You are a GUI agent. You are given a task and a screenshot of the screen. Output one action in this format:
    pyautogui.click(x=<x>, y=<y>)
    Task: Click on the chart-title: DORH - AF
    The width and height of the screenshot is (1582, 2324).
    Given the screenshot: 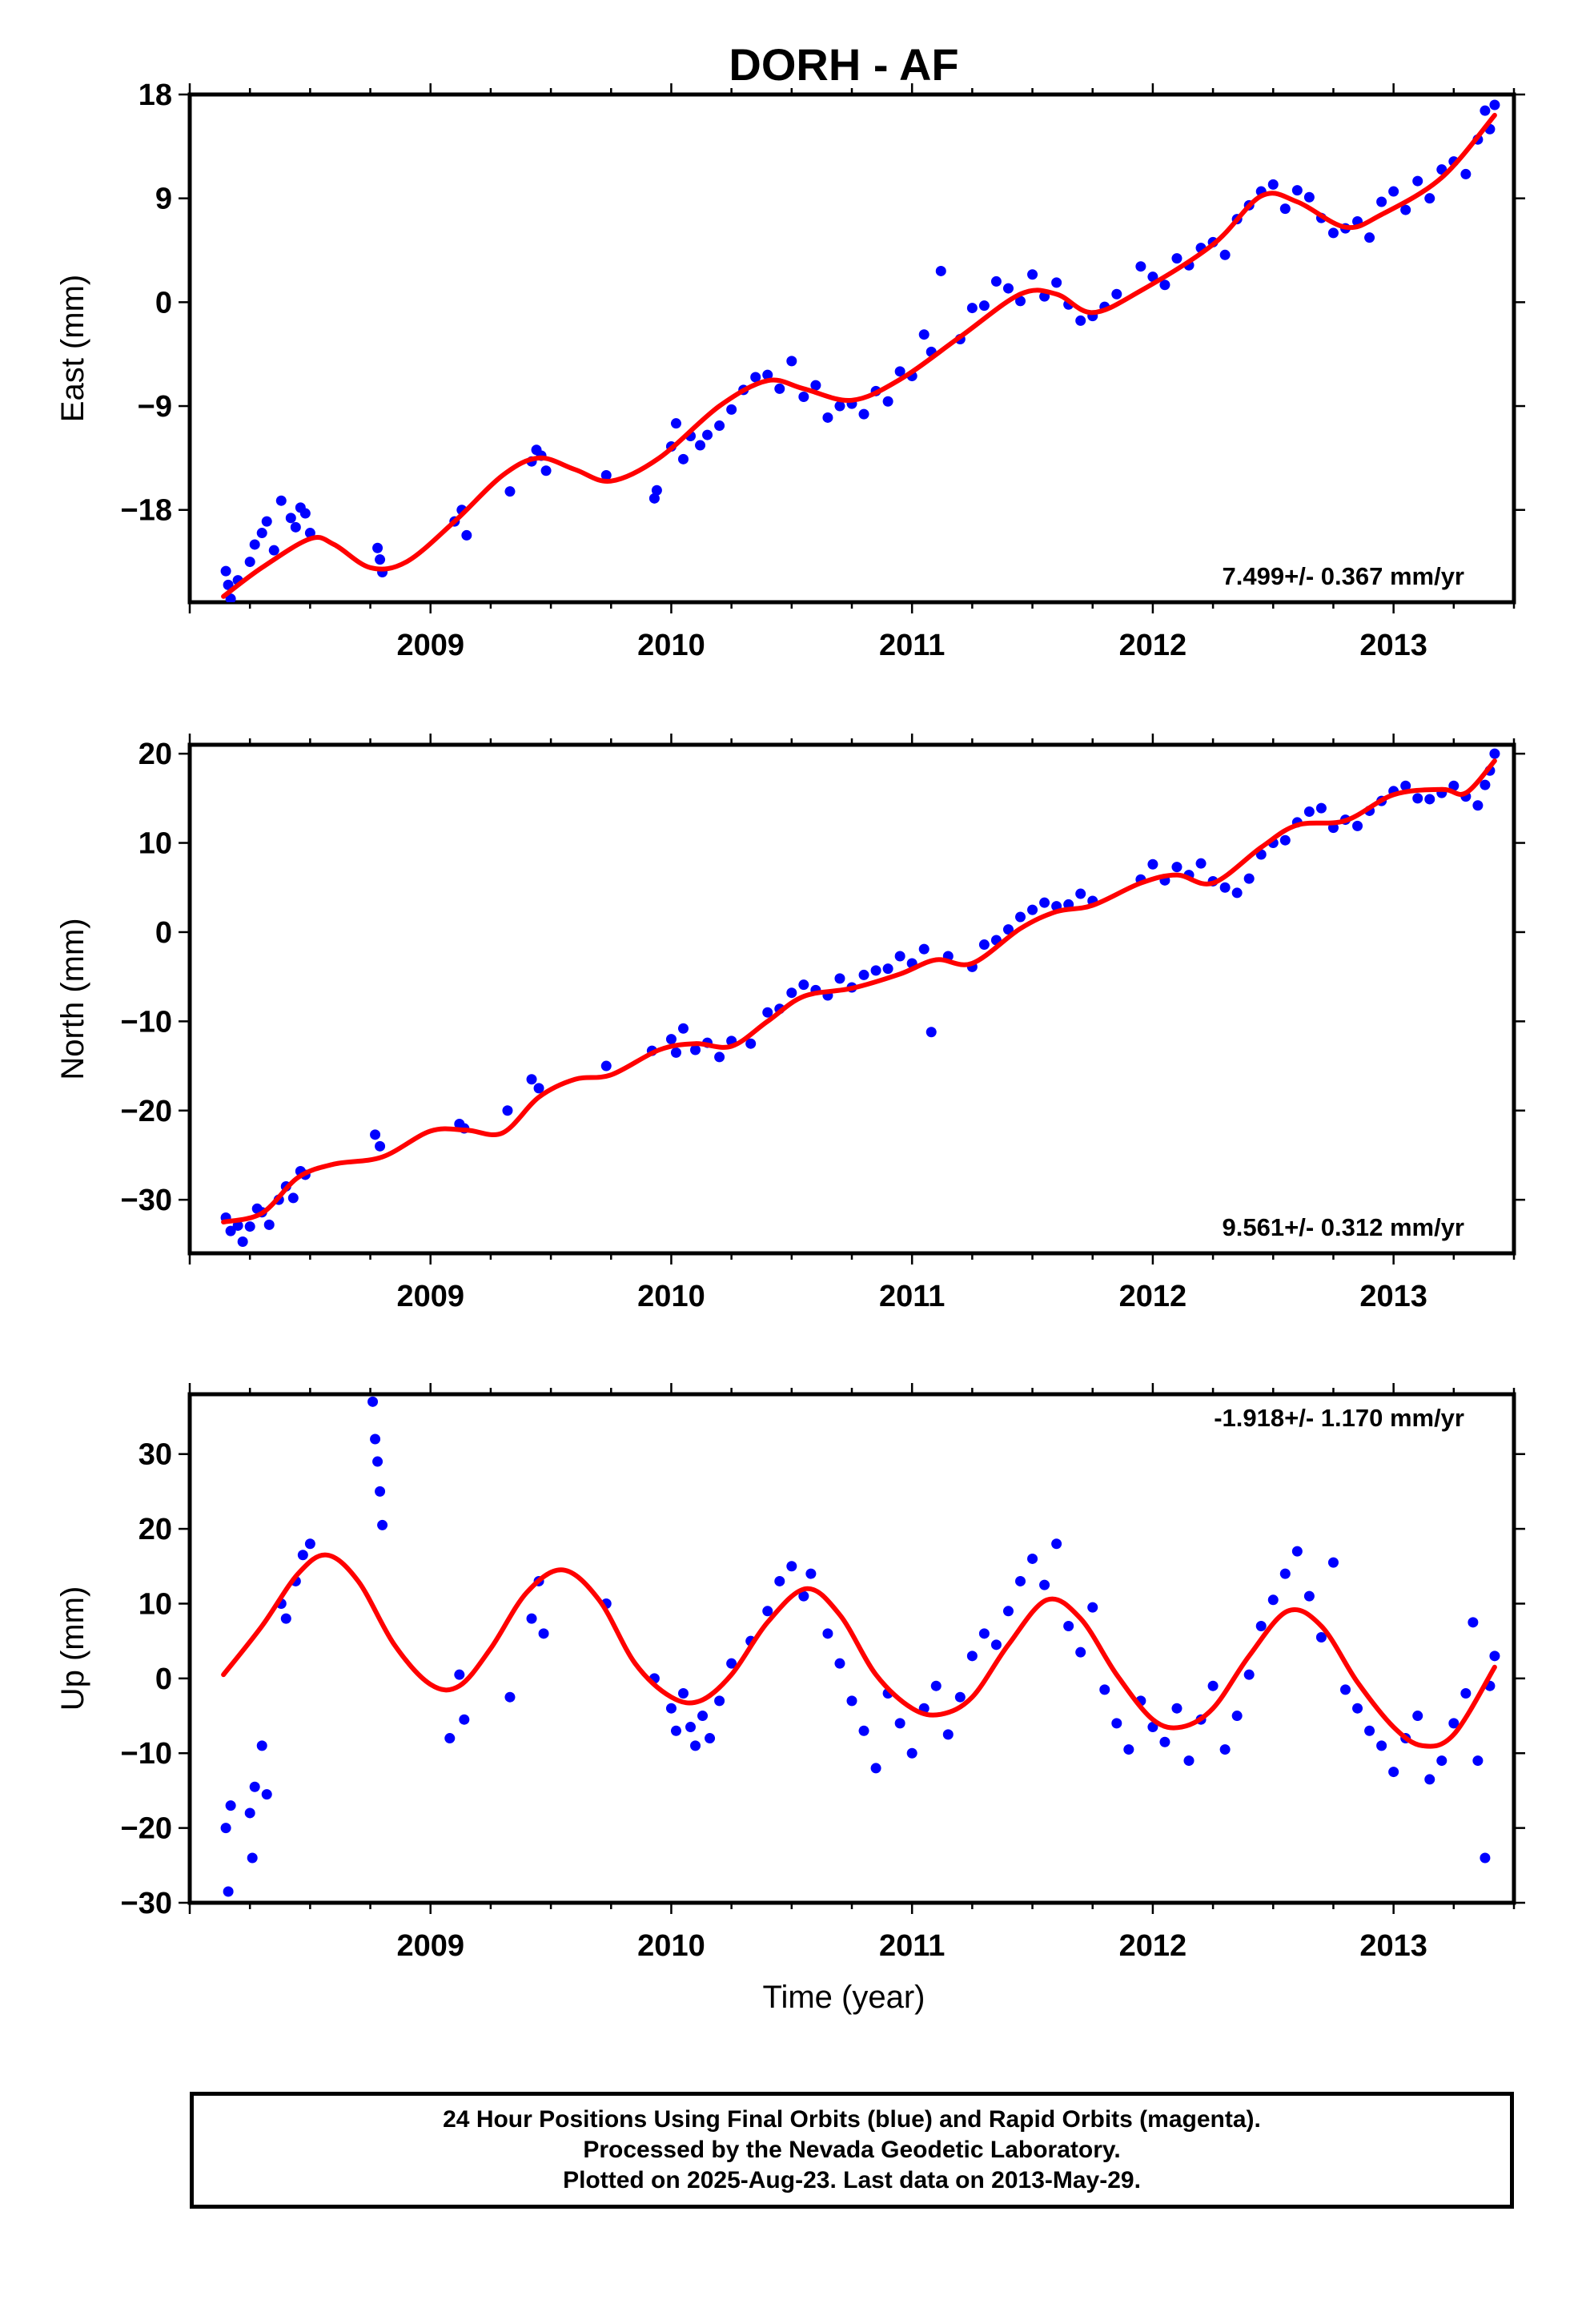 What is the action you would take?
    pyautogui.click(x=844, y=64)
    